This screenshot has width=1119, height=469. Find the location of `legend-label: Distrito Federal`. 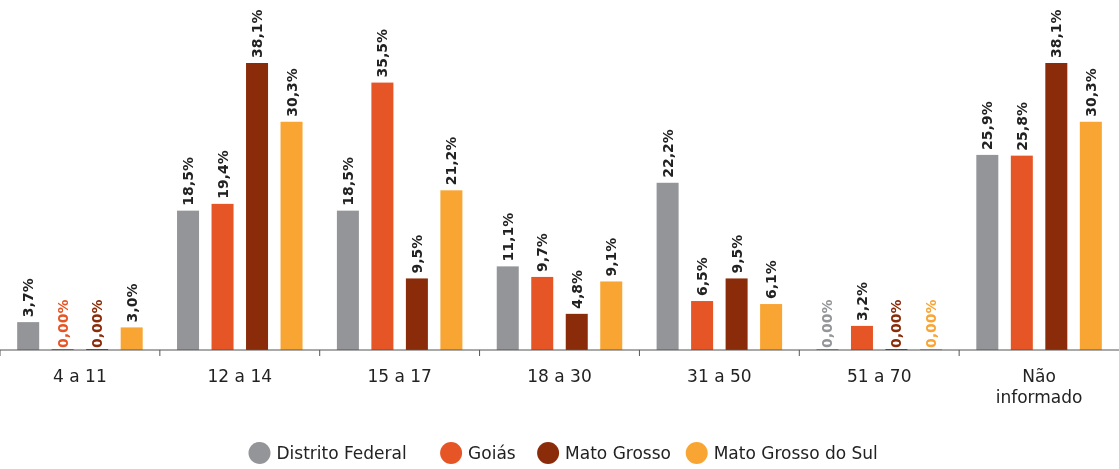

legend-label: Distrito Federal is located at coordinates (341, 453).